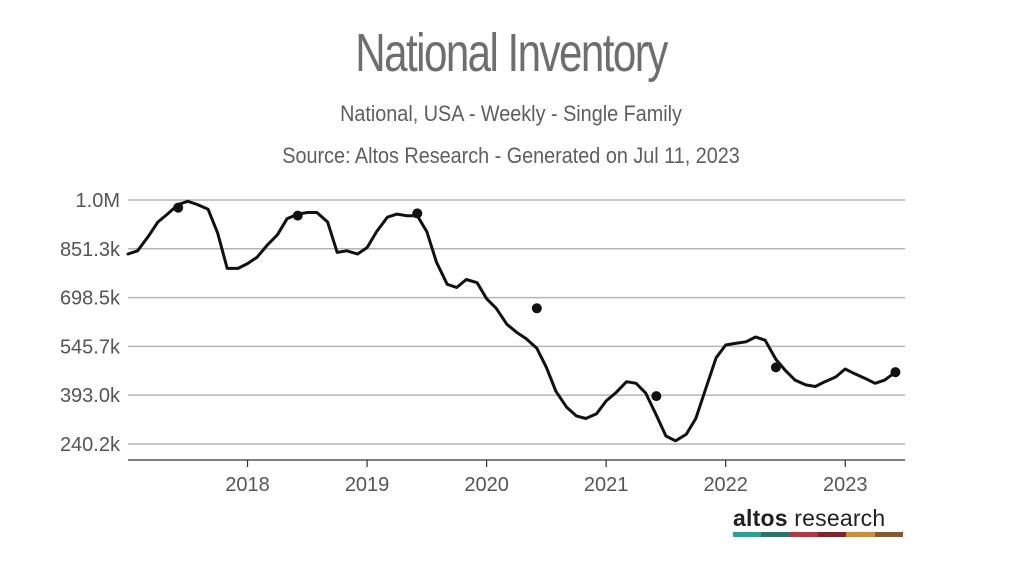 The height and width of the screenshot is (576, 1022). Describe the element at coordinates (606, 485) in the screenshot. I see `x-tick-label: 2021` at that location.